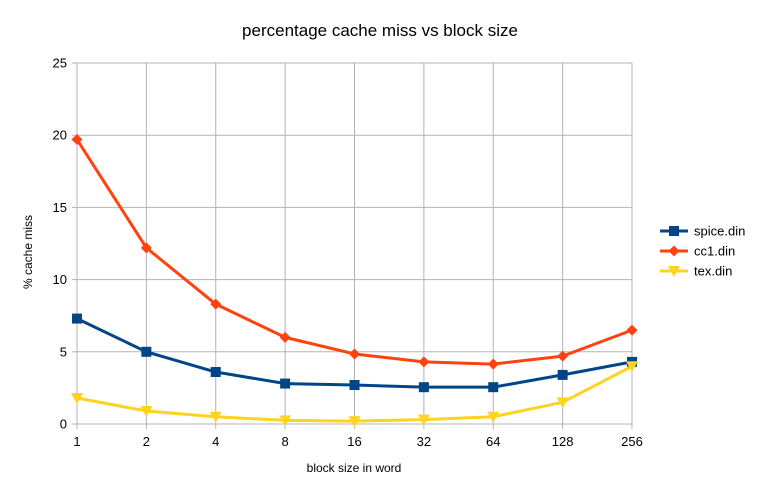 The width and height of the screenshot is (760, 496). Describe the element at coordinates (493, 441) in the screenshot. I see `x-tick-label: 64` at that location.